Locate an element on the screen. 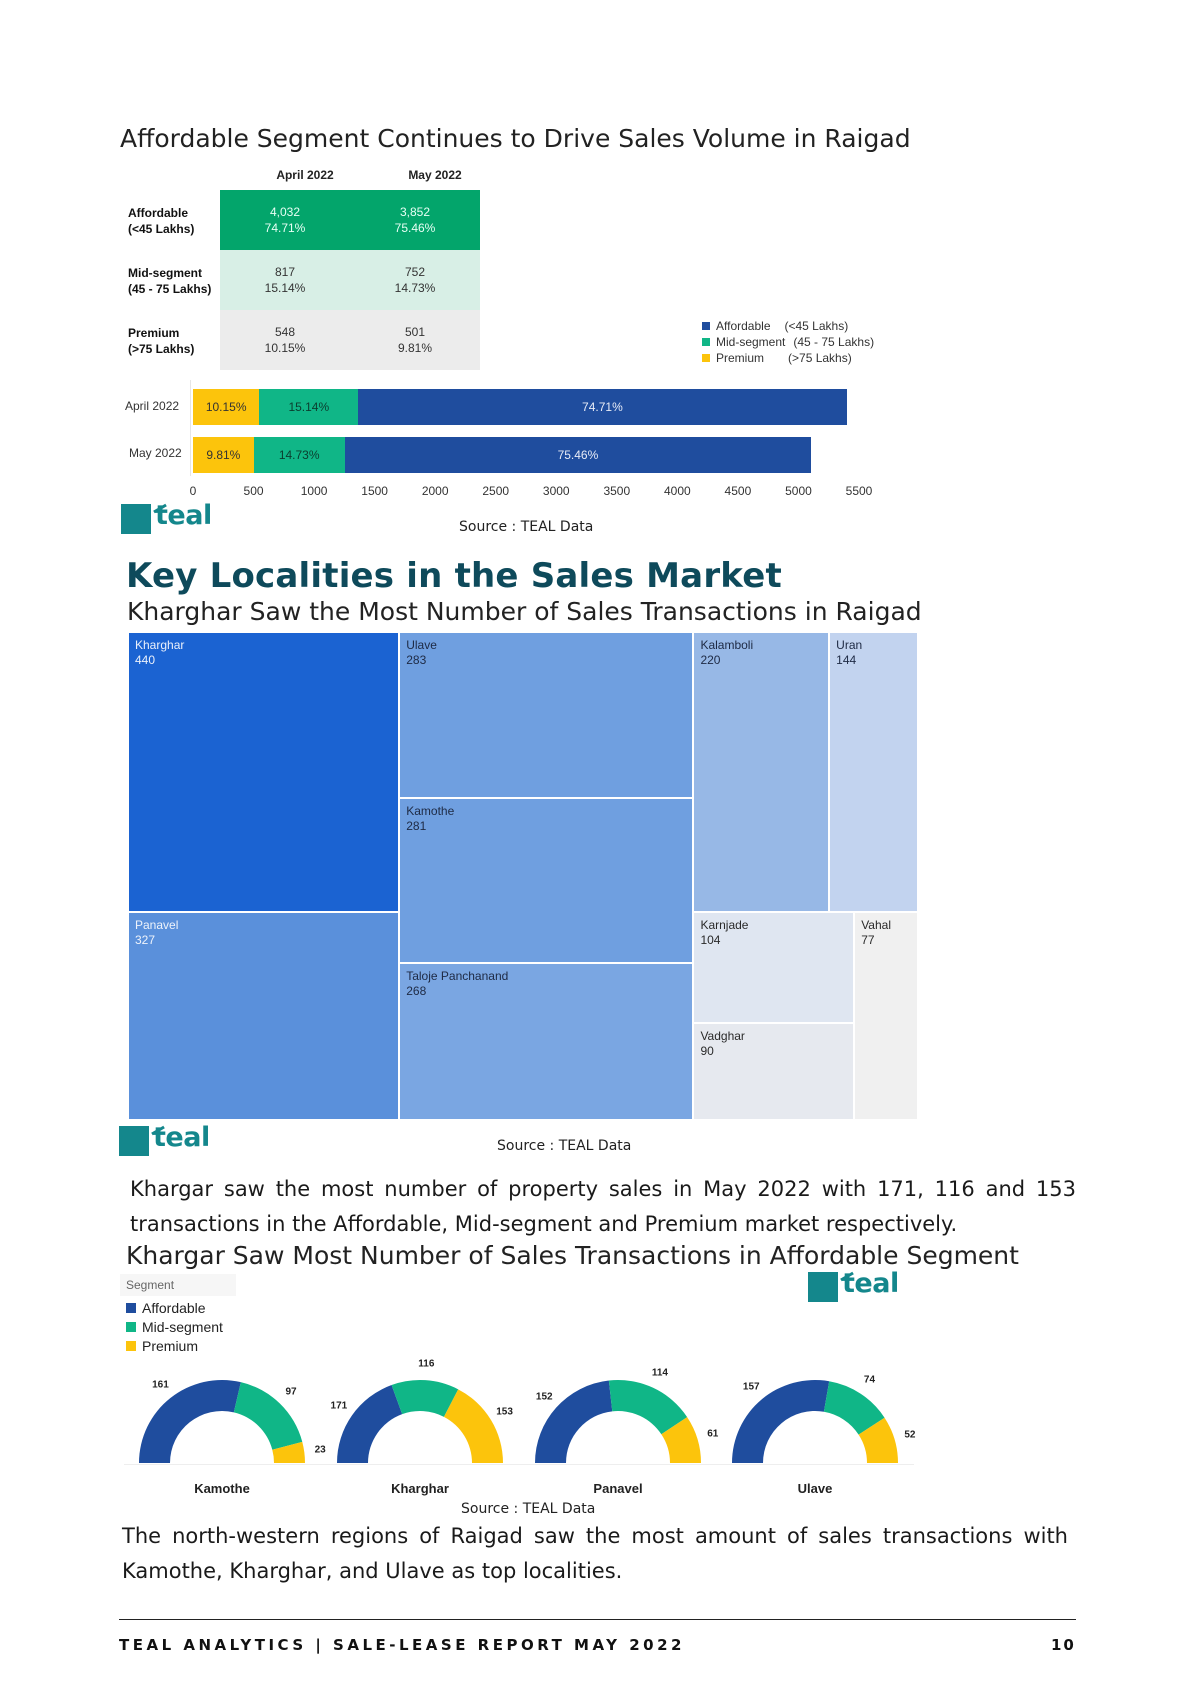  donut-title-kamothe: Kamothe is located at coordinates (222, 1488).